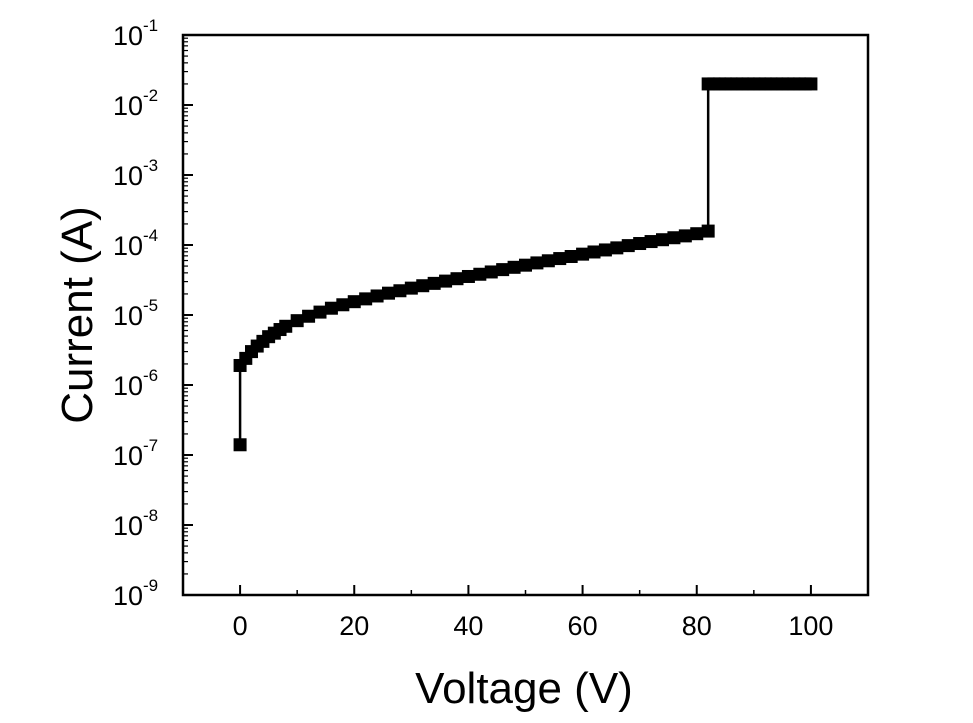 The height and width of the screenshot is (723, 973). I want to click on x-tick-label: 60, so click(583, 626).